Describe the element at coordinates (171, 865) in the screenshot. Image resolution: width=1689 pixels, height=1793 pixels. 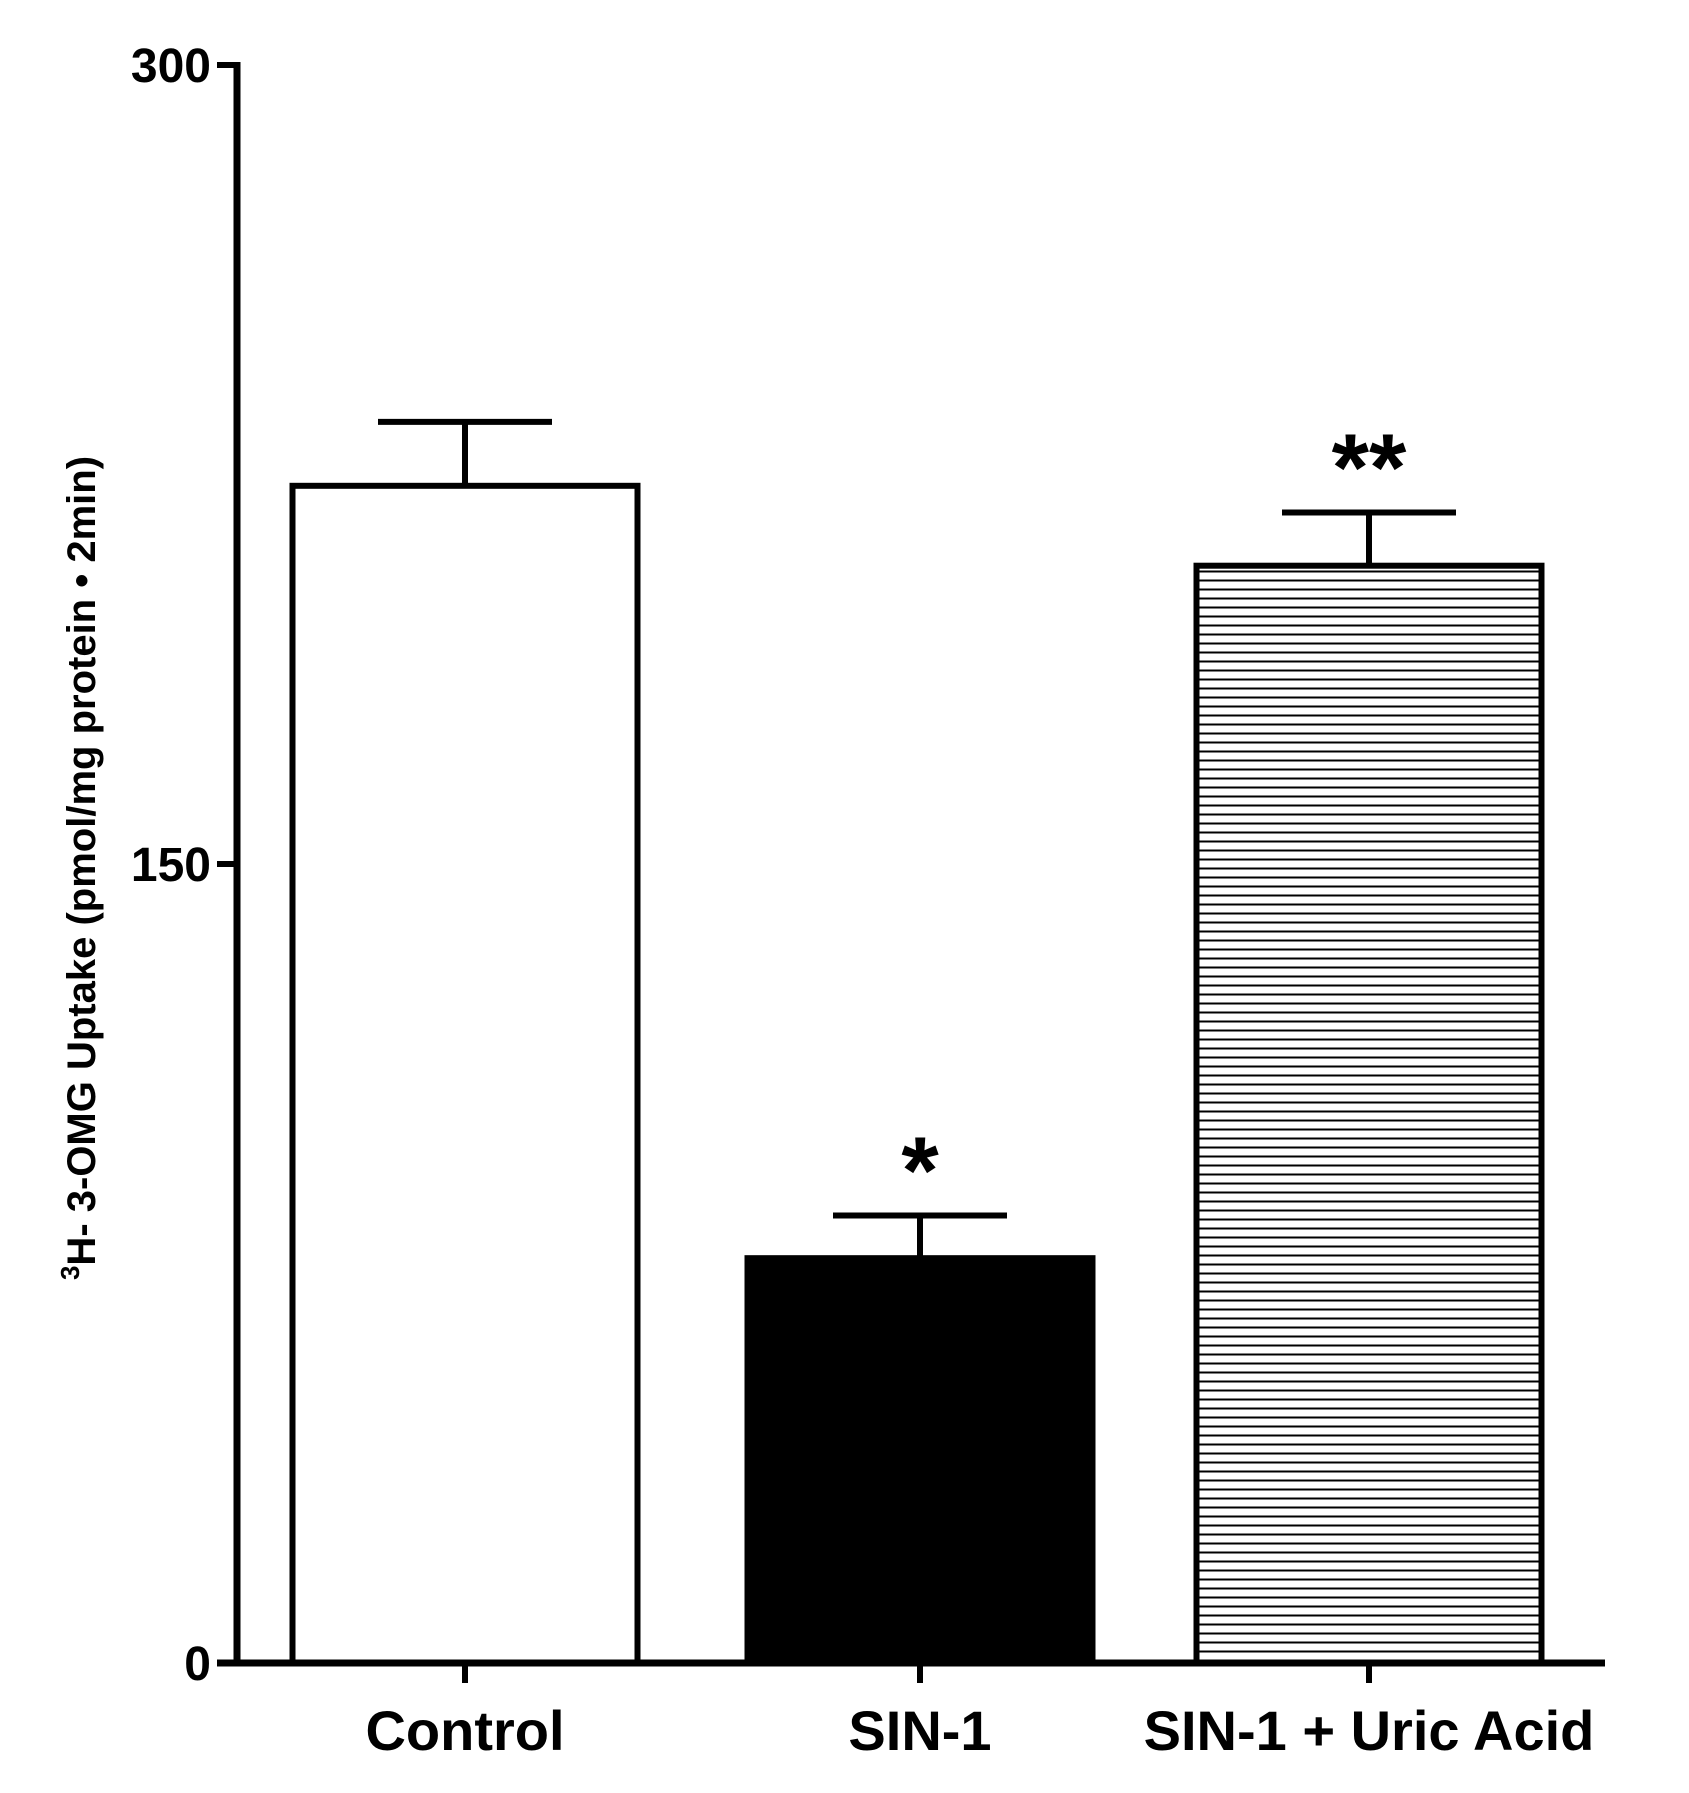
I see `y-tick-label-1: 150` at that location.